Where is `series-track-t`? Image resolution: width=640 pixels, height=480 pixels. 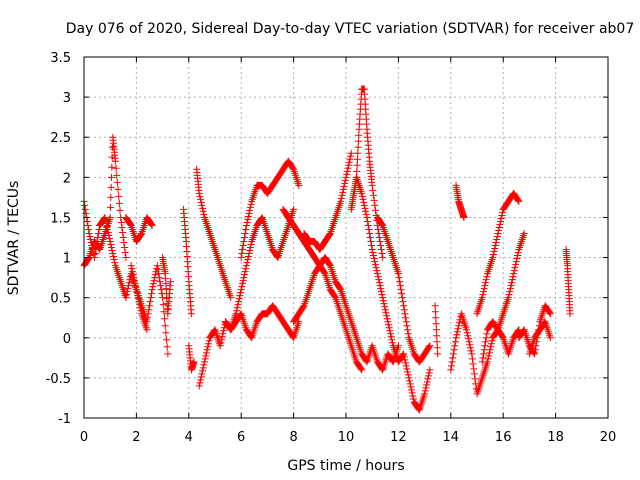 series-track-t is located at coordinates (485, 354).